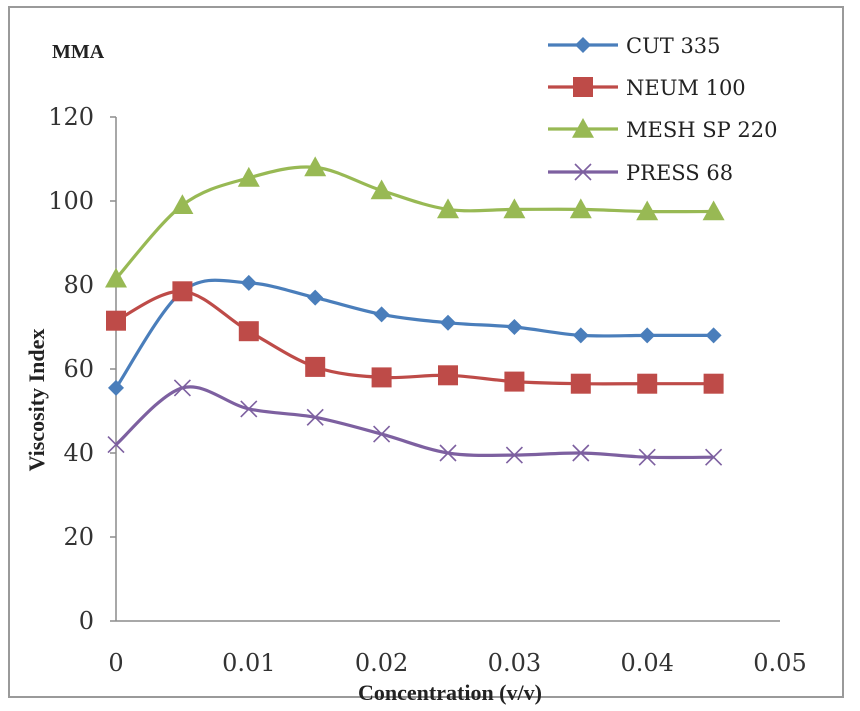  Describe the element at coordinates (779, 663) in the screenshot. I see `x-tick-label: 0.05` at that location.